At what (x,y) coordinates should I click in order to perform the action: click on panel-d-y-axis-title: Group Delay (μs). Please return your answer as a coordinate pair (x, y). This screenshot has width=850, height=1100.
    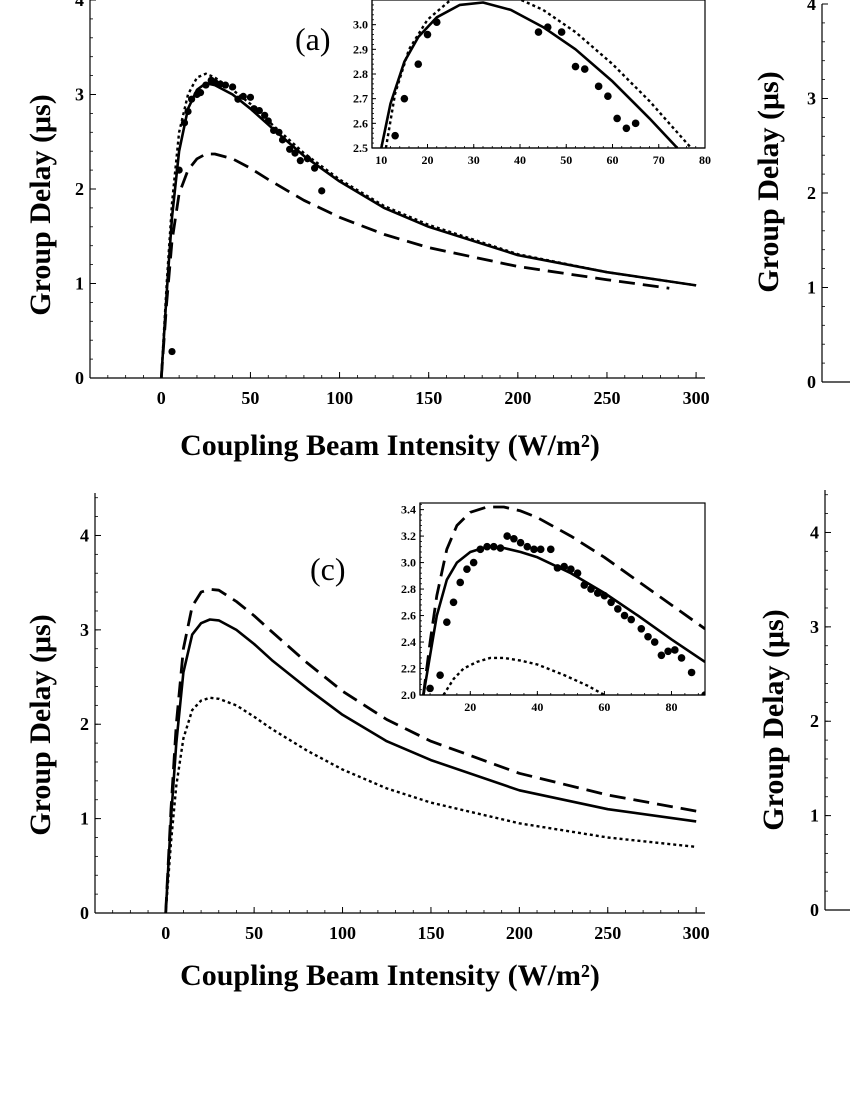
    Looking at the image, I should click on (773, 719).